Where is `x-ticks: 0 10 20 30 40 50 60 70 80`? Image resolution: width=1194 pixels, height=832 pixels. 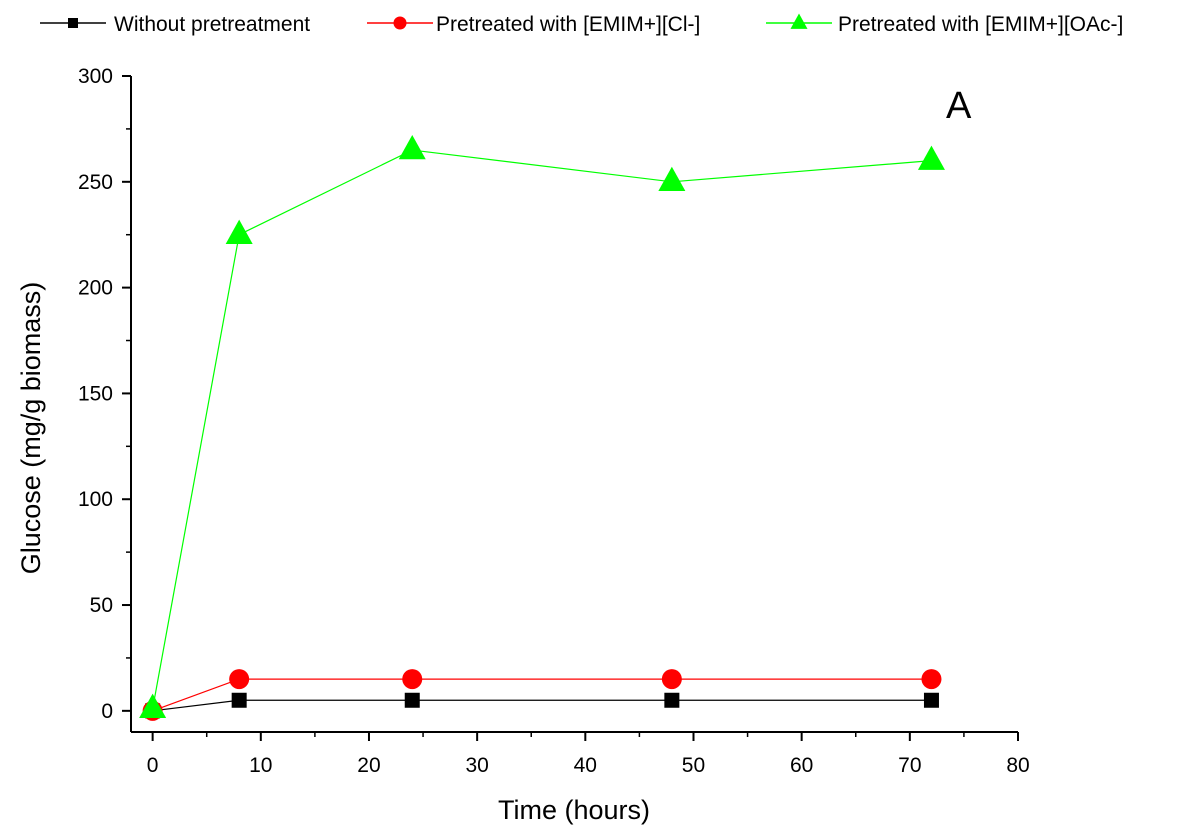
x-ticks: 0 10 20 30 40 50 60 70 80 is located at coordinates (588, 754).